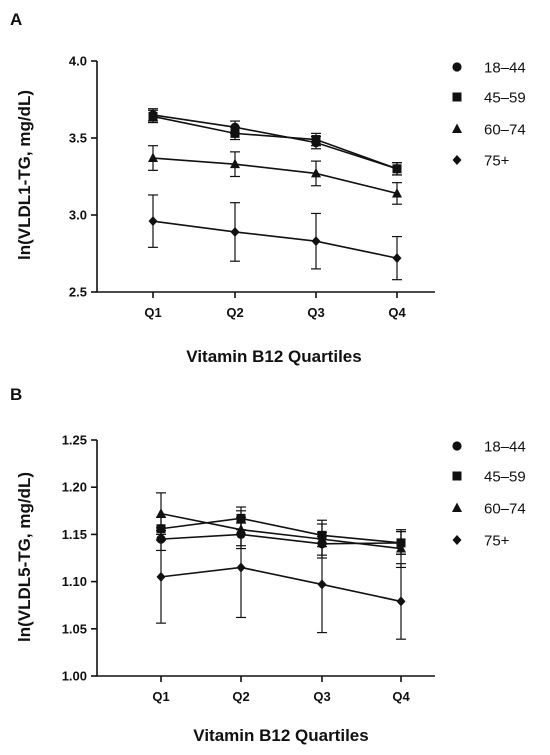  I want to click on y-tick-label: 3.5, so click(78, 138).